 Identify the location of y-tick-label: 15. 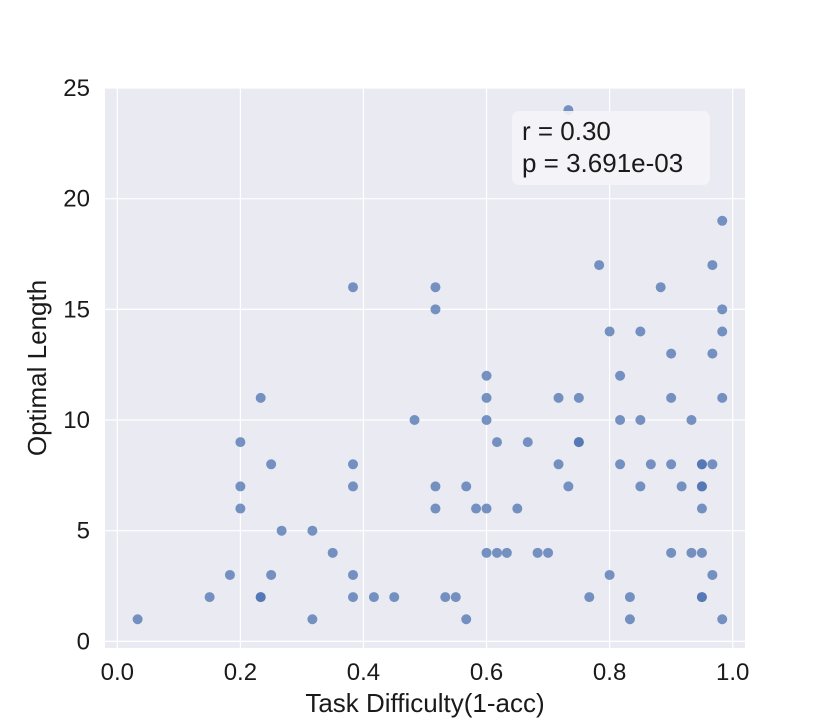
(76, 309).